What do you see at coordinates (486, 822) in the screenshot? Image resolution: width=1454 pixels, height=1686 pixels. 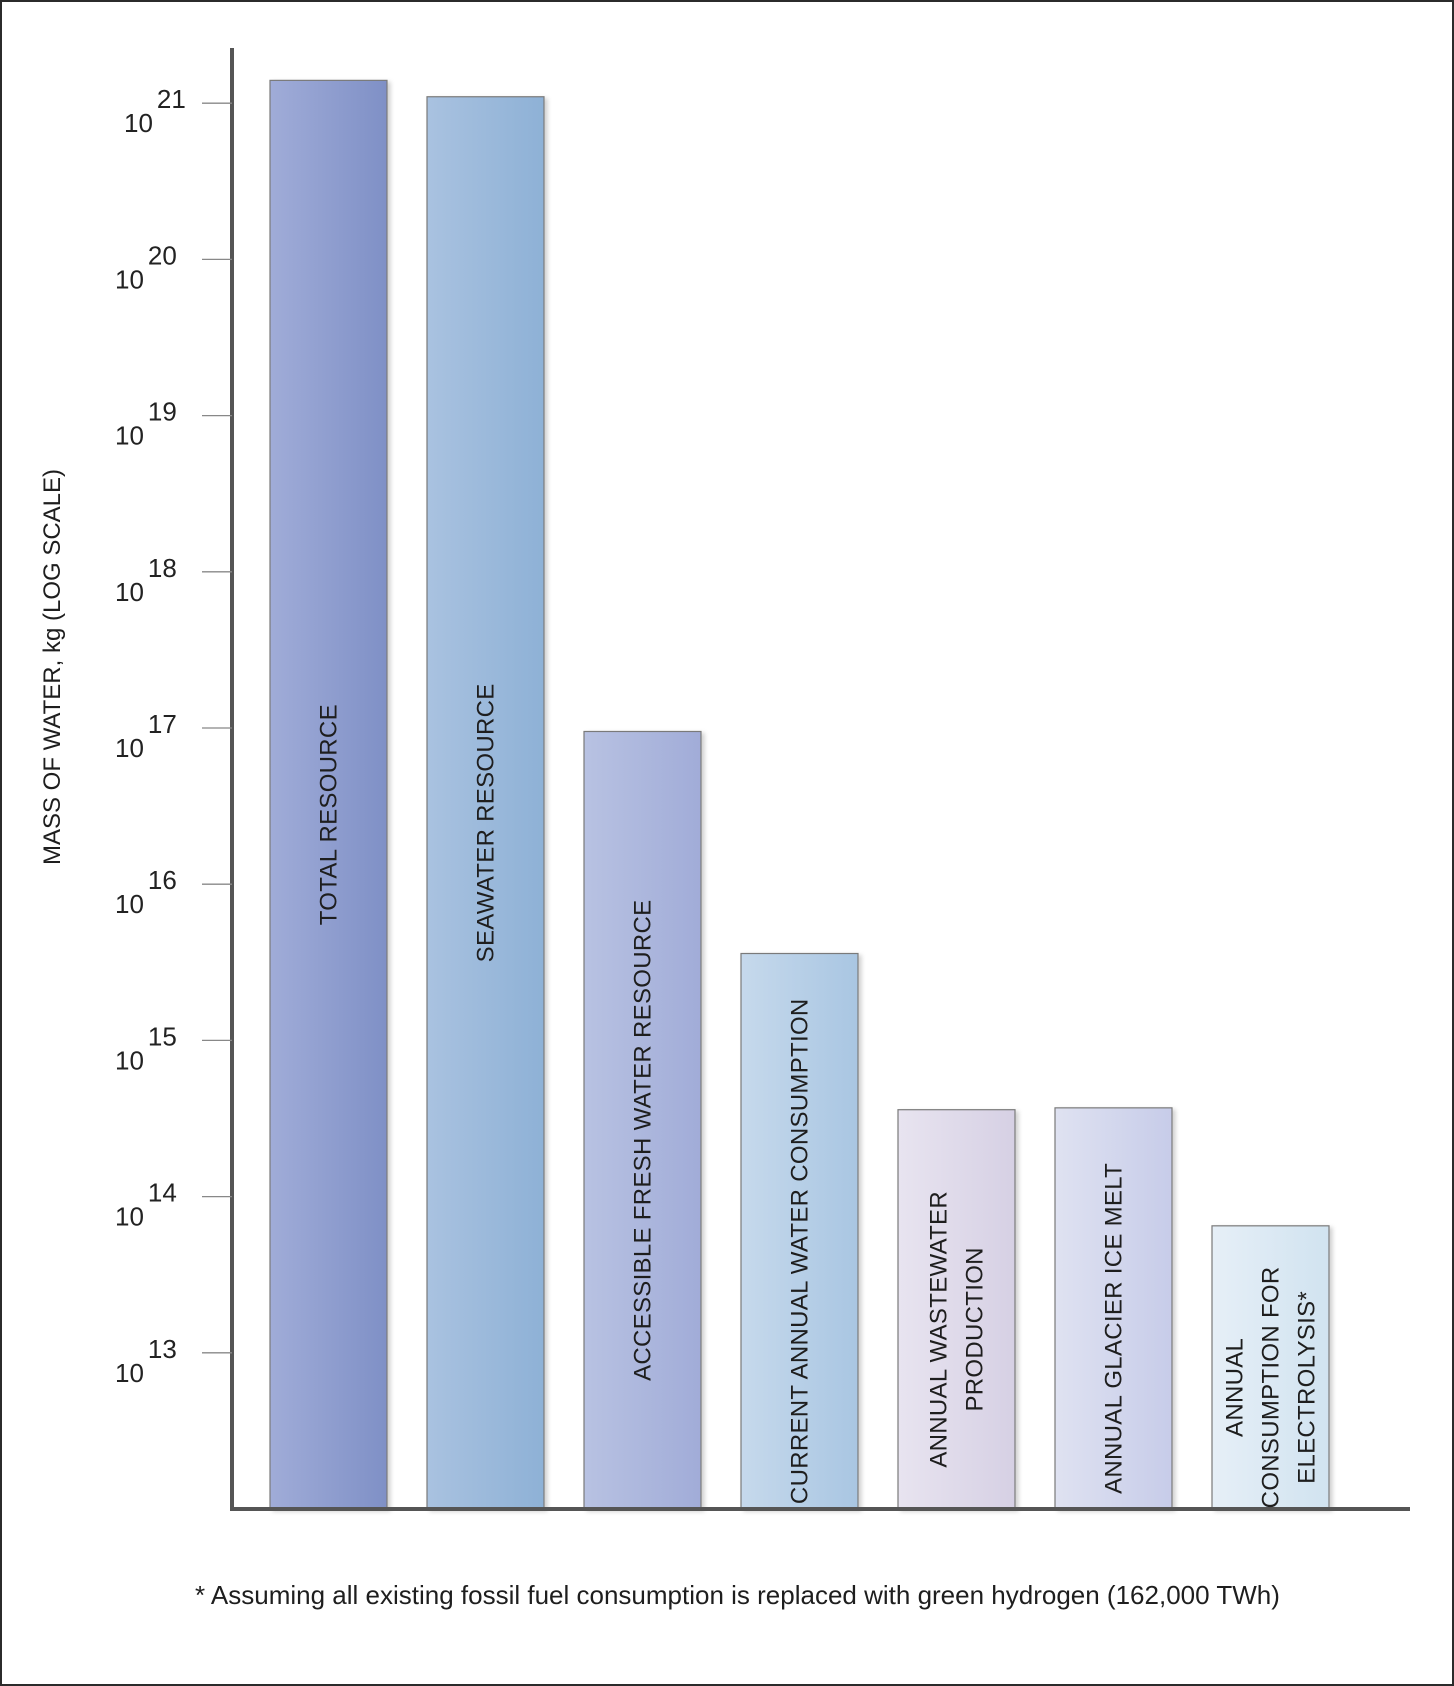 I see `bar-label-2: SEAWATER RESOURCE` at bounding box center [486, 822].